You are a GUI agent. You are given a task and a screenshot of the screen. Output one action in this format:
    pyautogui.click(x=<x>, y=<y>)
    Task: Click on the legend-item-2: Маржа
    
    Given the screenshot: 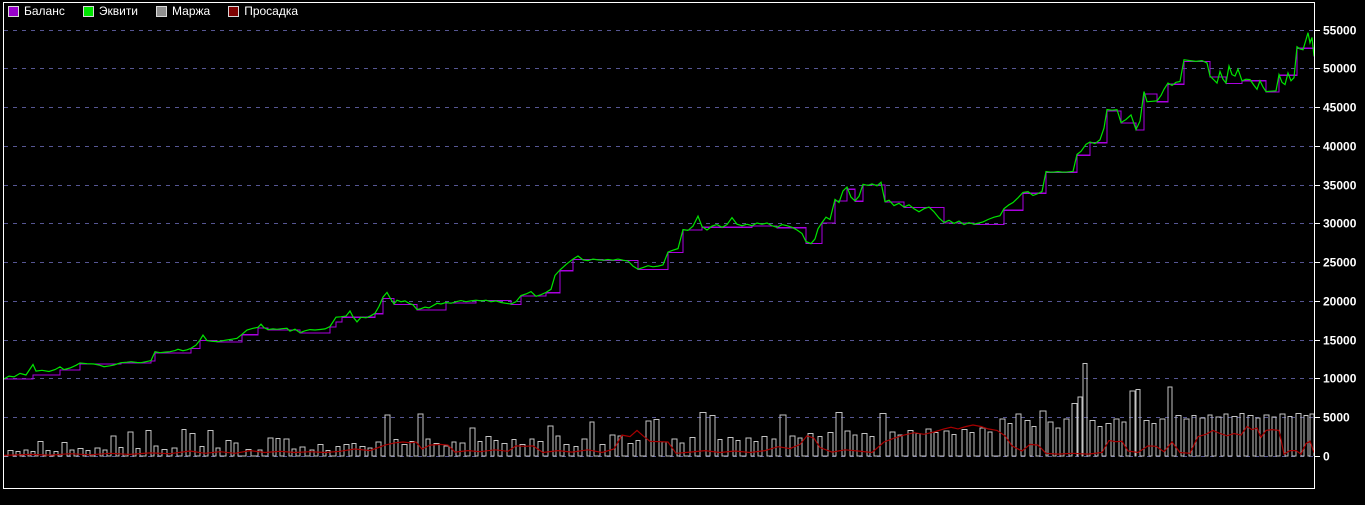 What is the action you would take?
    pyautogui.click(x=183, y=11)
    